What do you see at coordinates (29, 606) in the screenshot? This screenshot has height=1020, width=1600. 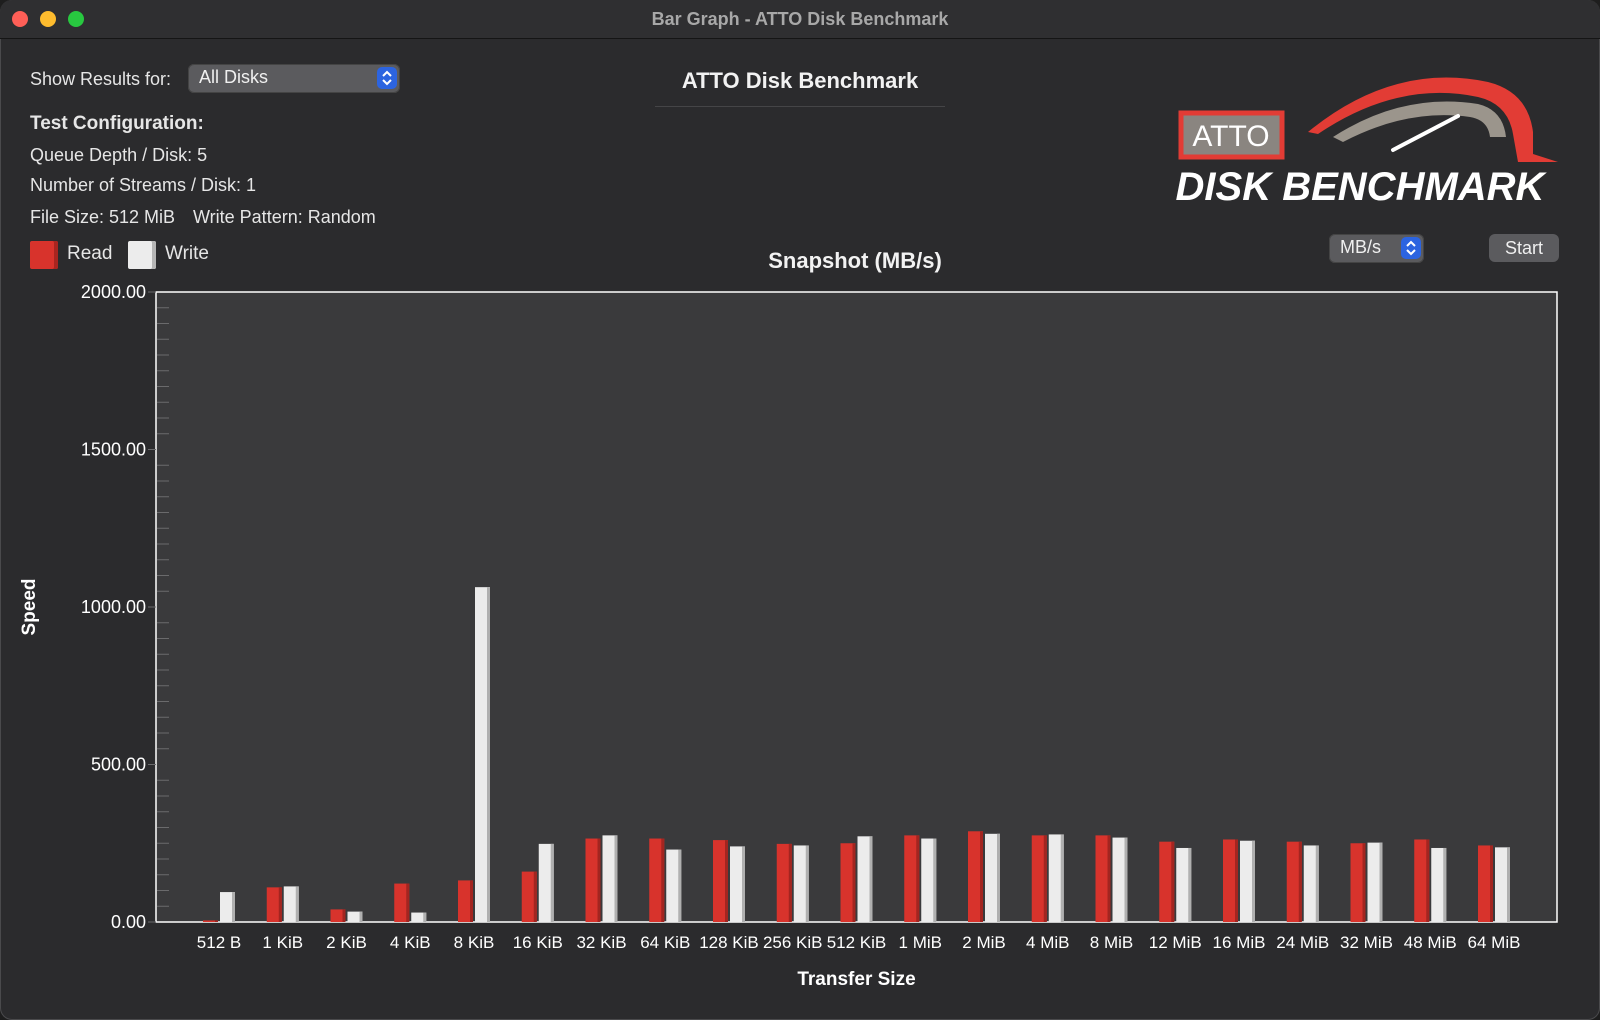 I see `y-axis-label: Speed` at bounding box center [29, 606].